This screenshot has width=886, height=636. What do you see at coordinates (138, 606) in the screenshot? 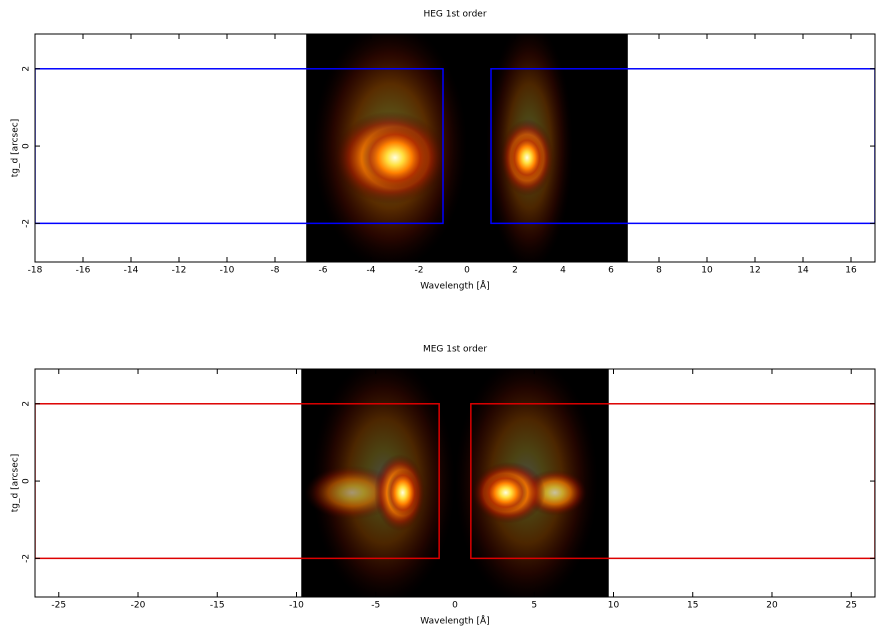
I see `x-tick-label: -20` at bounding box center [138, 606].